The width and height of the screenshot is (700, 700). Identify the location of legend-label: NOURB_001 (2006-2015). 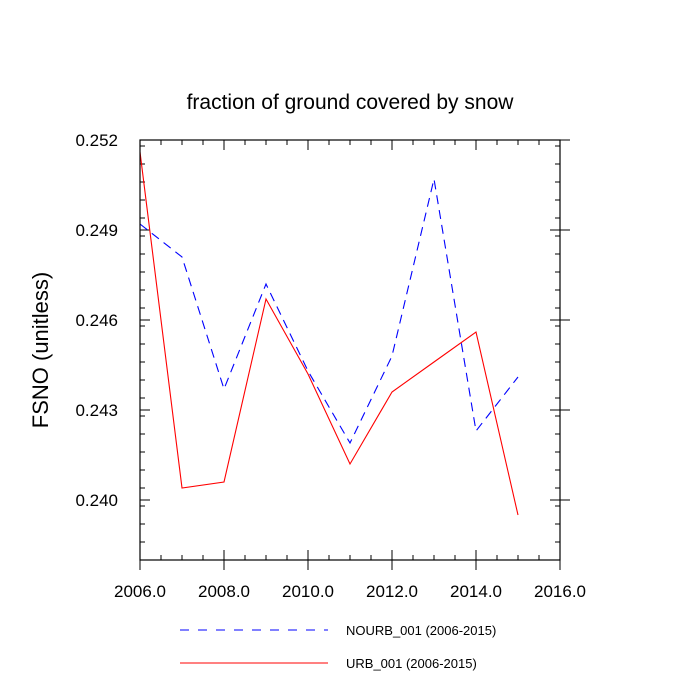
(421, 630).